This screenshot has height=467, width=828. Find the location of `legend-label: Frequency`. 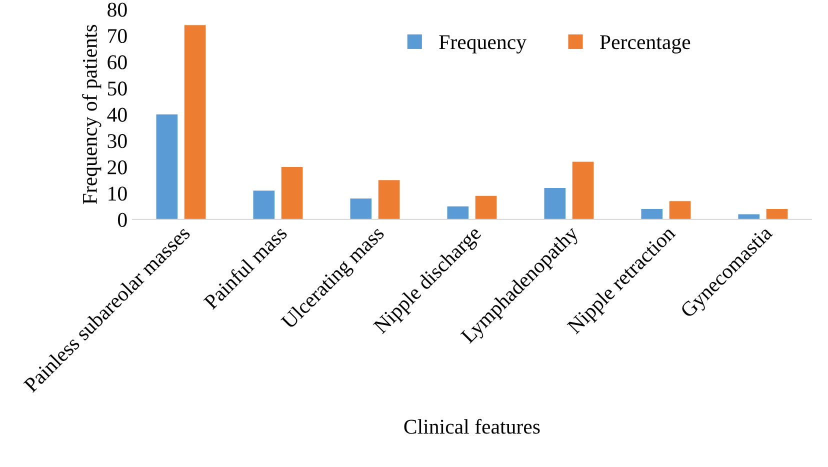

legend-label: Frequency is located at coordinates (482, 44).